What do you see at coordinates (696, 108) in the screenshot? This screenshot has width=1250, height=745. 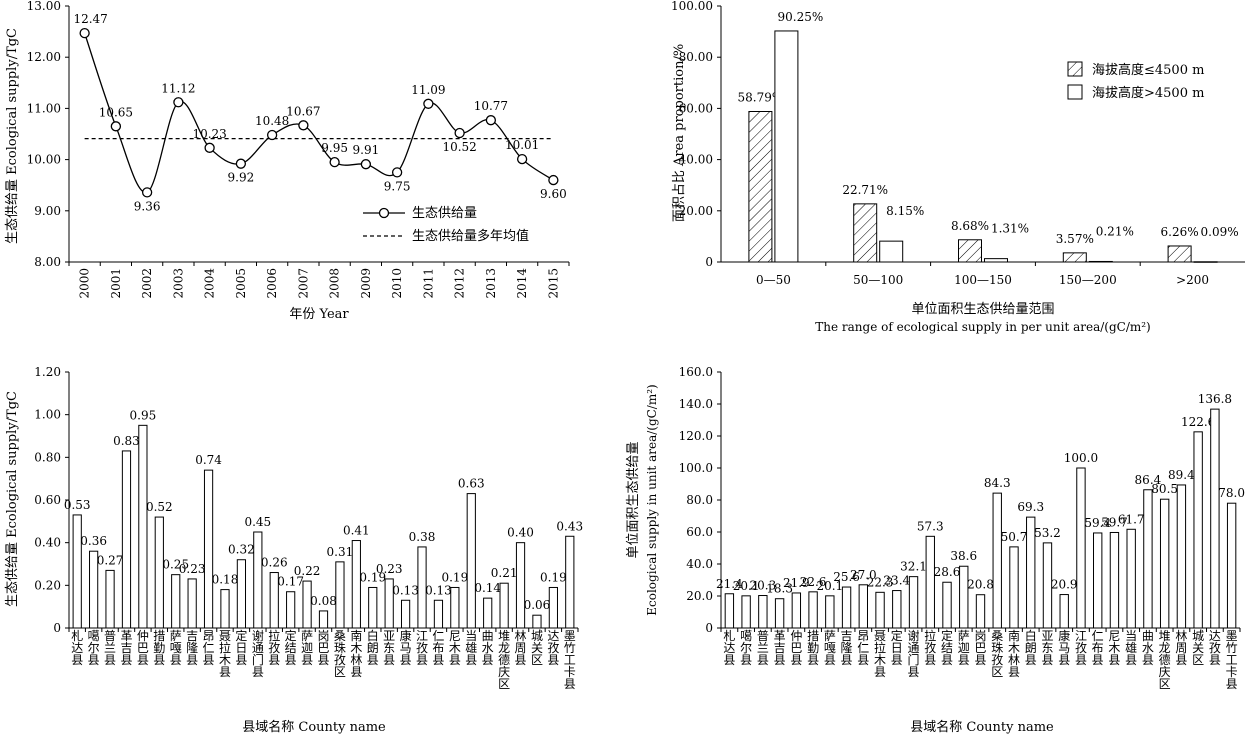 I see `y-tick-label: 60.00` at bounding box center [696, 108].